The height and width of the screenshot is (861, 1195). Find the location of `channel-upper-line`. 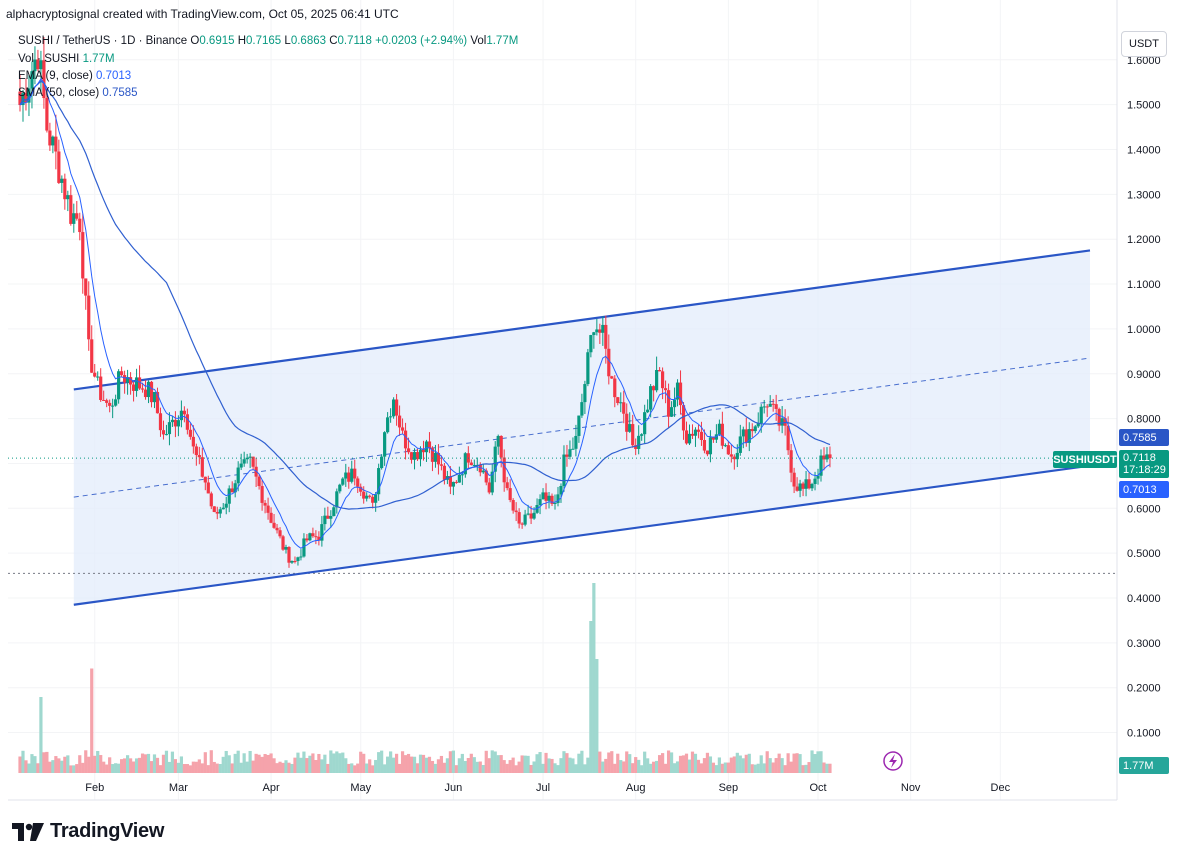

channel-upper-line is located at coordinates (582, 320).